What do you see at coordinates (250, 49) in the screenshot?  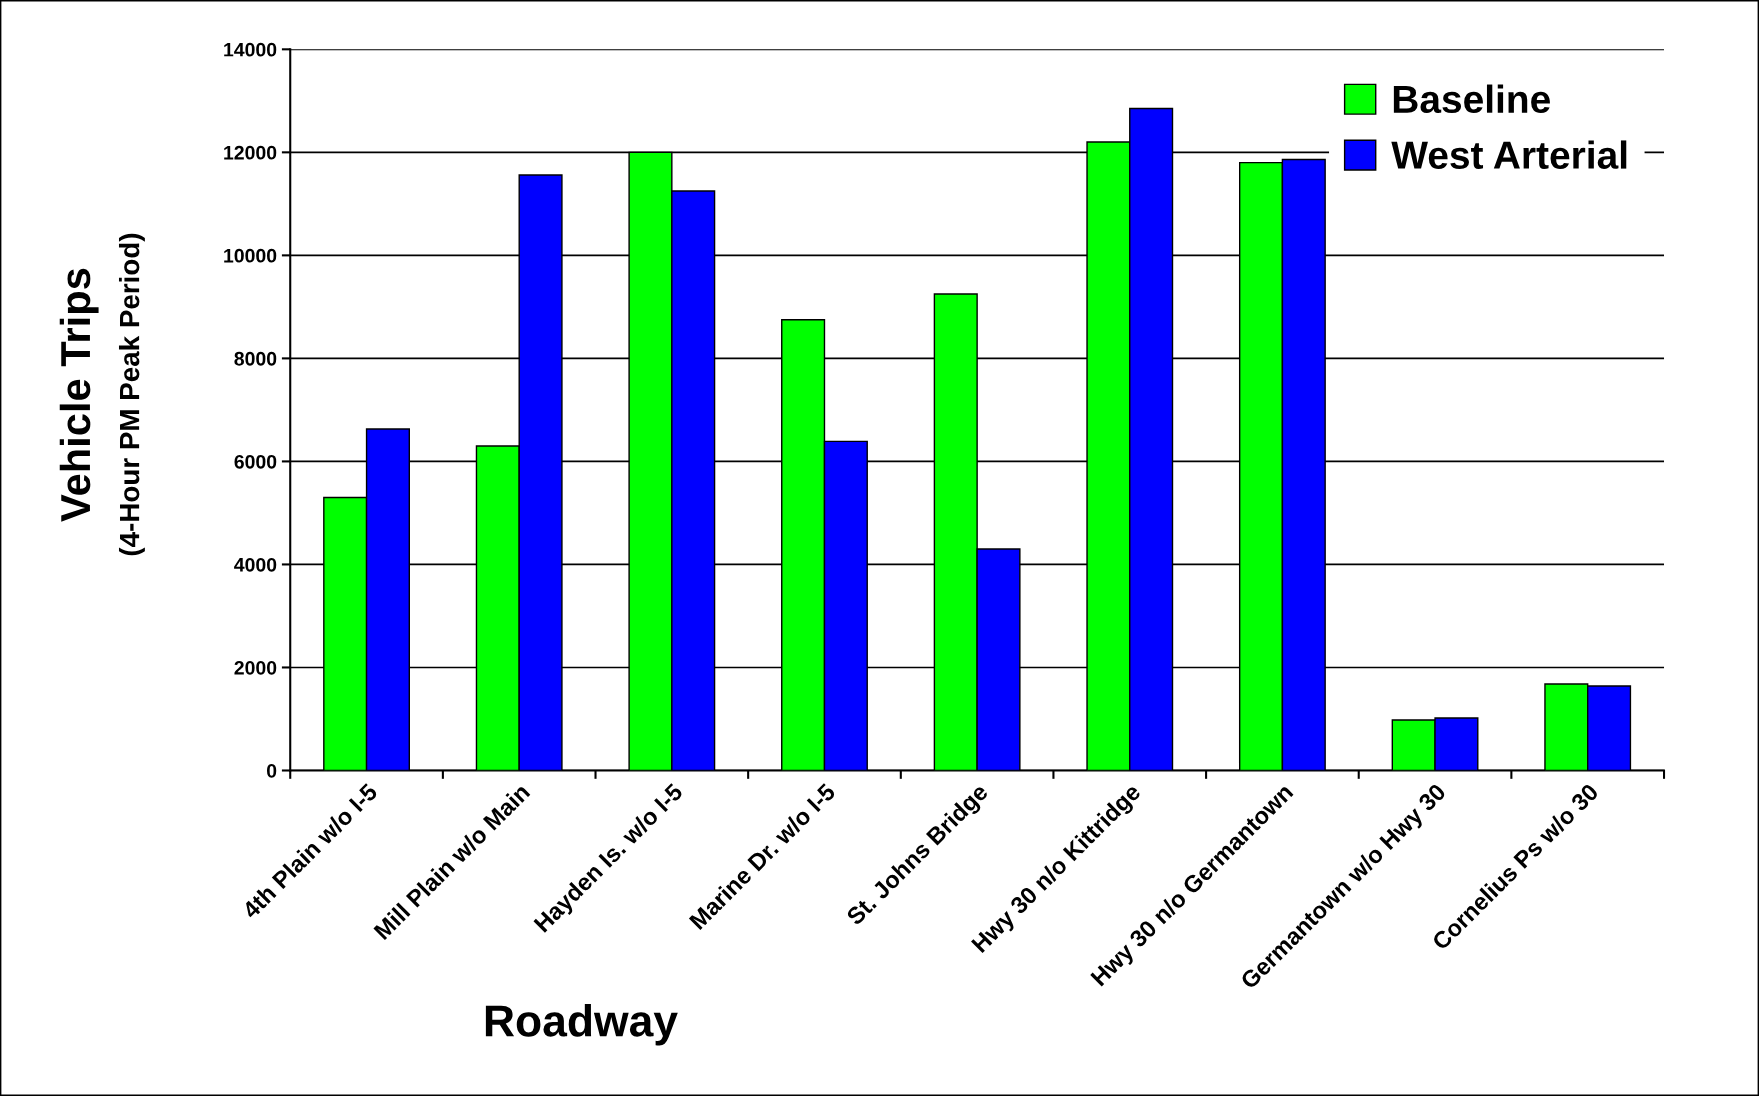 I see `y-tick-label: 14000` at bounding box center [250, 49].